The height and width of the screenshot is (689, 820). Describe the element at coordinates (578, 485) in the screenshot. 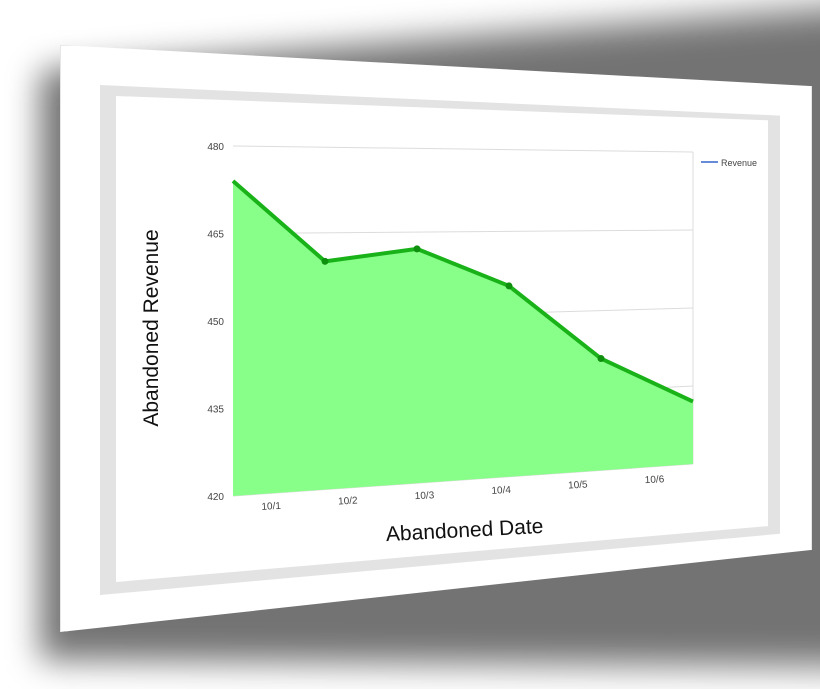

I see `x-tick-label: 10/5` at that location.